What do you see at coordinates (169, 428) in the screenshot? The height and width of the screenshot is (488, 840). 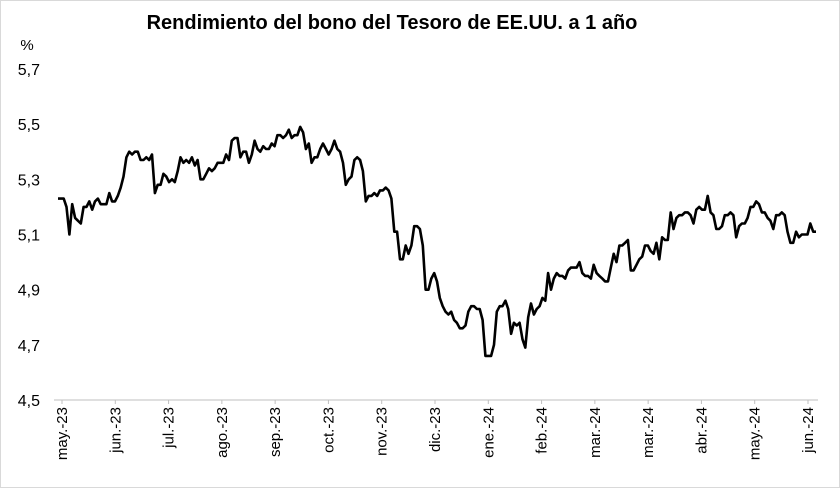 I see `x-tick-label: jul.-23` at bounding box center [169, 428].